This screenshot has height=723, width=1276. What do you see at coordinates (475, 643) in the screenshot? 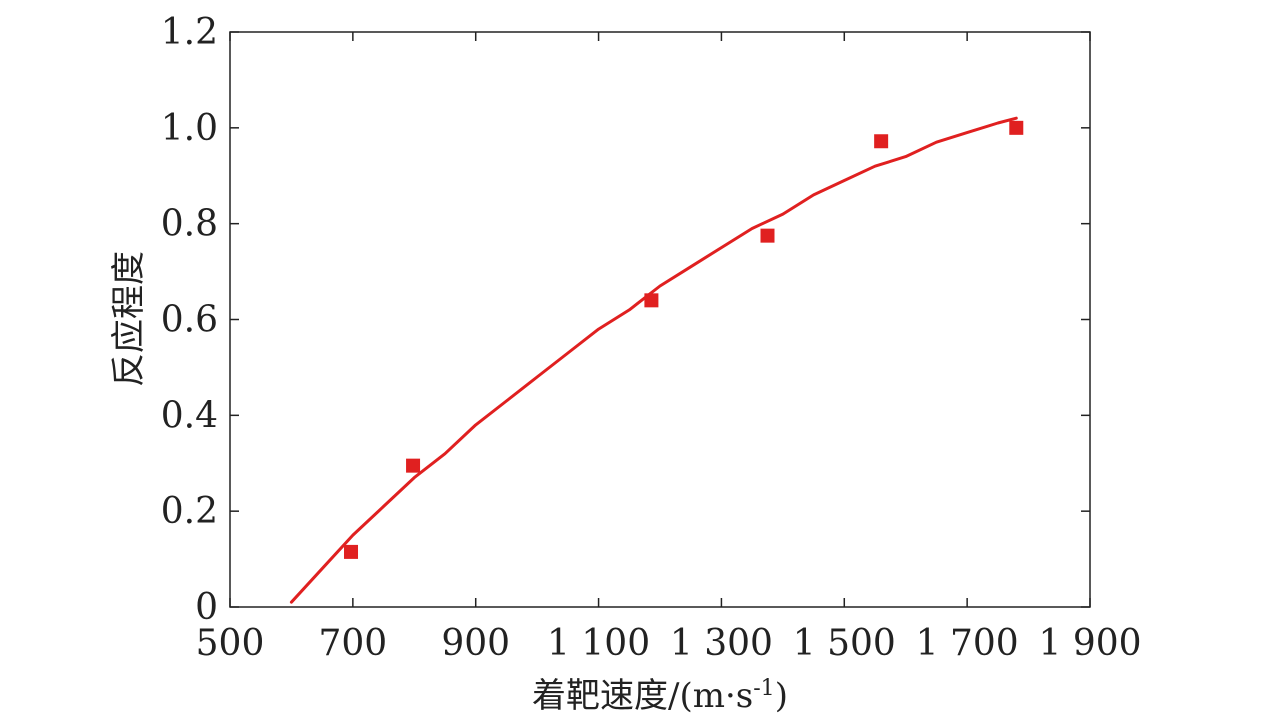
I see `x-tick-label: 900` at bounding box center [475, 643].